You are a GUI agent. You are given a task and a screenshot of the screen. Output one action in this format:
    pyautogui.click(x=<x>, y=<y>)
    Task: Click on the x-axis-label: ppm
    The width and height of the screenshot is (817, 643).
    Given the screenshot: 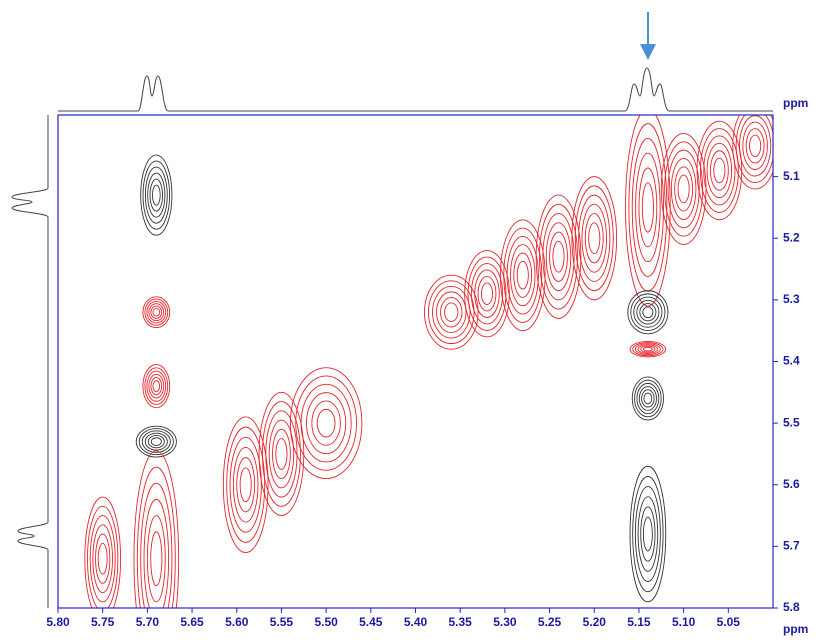 What is the action you would take?
    pyautogui.click(x=795, y=629)
    